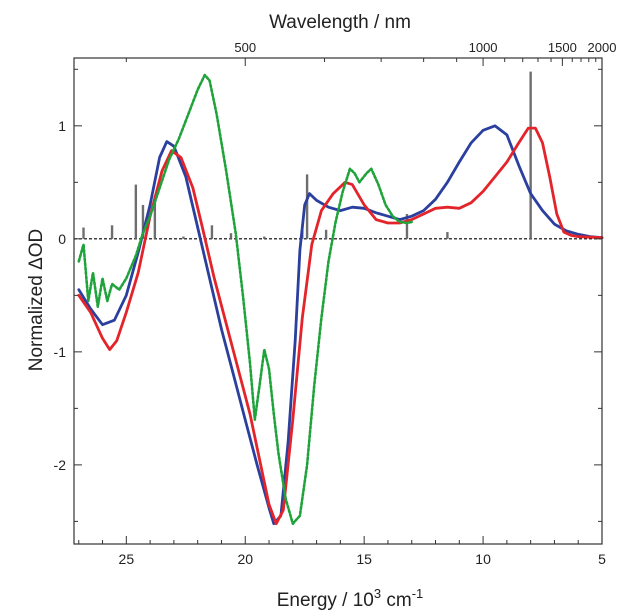 This screenshot has width=620, height=613. I want to click on top-tick-label-1000: 1000, so click(483, 47).